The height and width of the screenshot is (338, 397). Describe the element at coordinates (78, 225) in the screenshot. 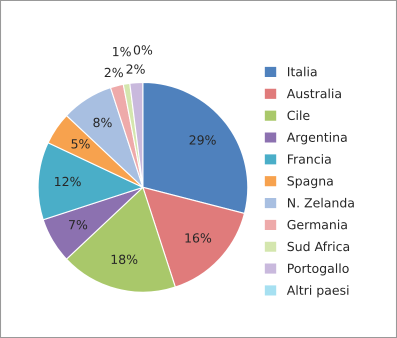

I see `data-label: 7%` at that location.